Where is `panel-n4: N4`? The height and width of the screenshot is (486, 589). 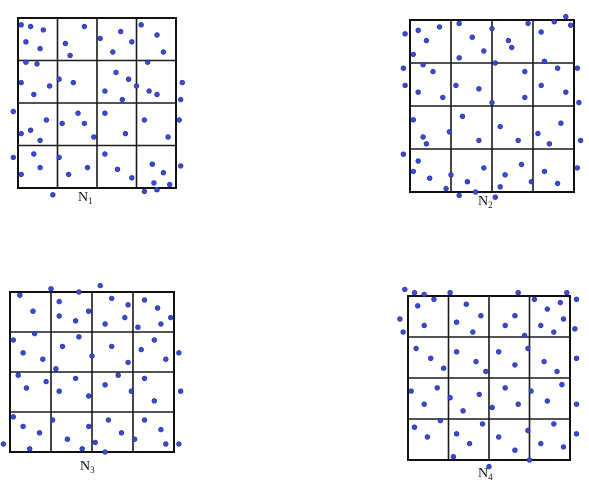
panel-n4: N4 is located at coordinates (488, 384).